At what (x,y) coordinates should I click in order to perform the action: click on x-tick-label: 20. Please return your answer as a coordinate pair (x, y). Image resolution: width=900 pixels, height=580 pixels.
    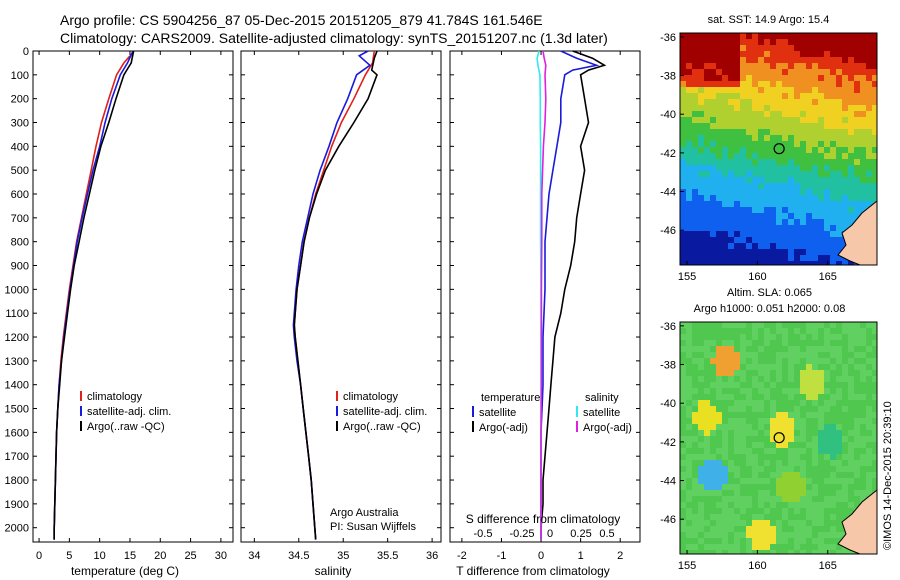
    Looking at the image, I should click on (160, 556).